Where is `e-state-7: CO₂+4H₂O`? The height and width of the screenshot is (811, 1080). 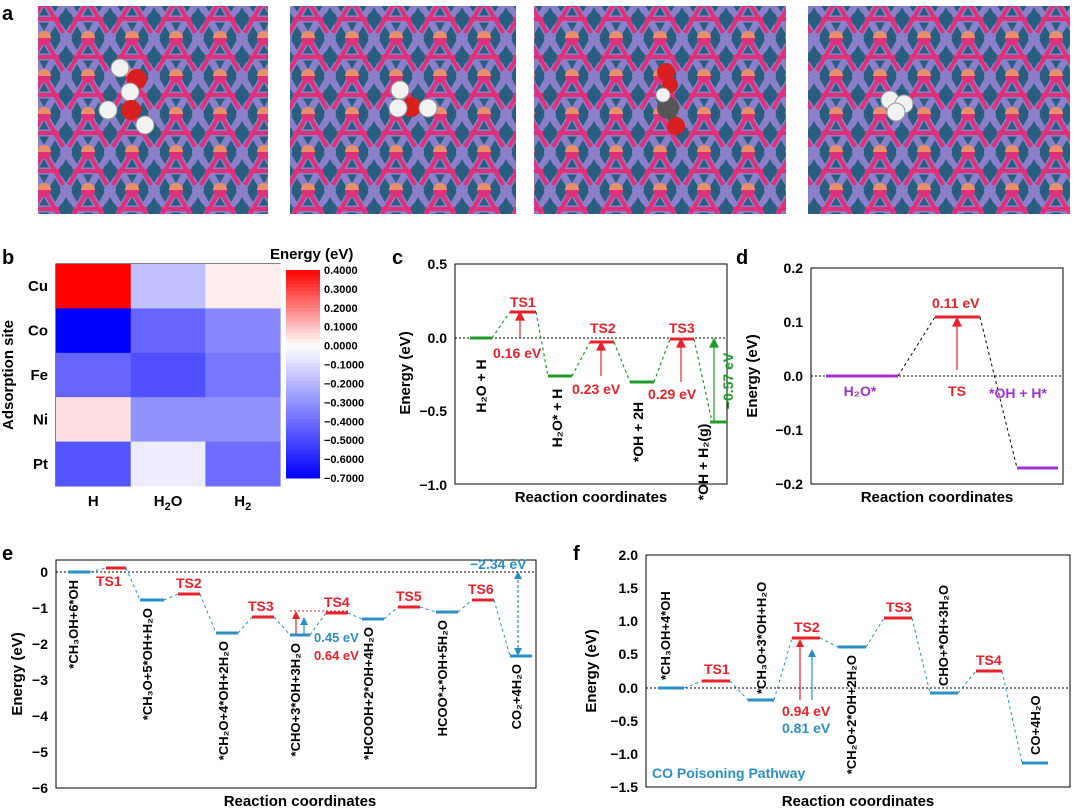
e-state-7: CO₂+4H₂O is located at coordinates (516, 696).